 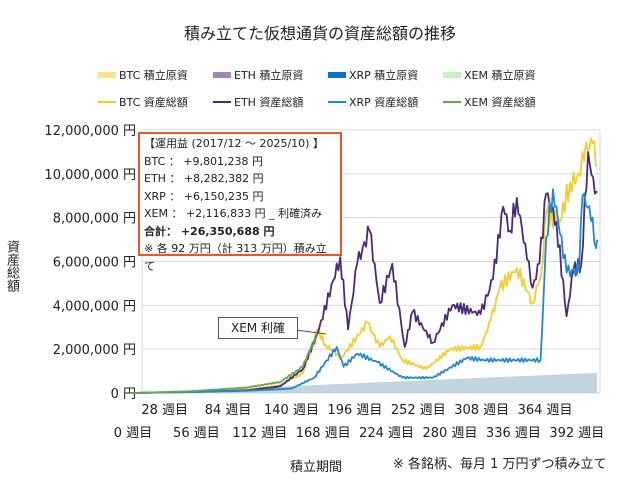 What do you see at coordinates (203, 161) in the screenshot?
I see `summary-btc: BTC ： +9,801,238 円` at bounding box center [203, 161].